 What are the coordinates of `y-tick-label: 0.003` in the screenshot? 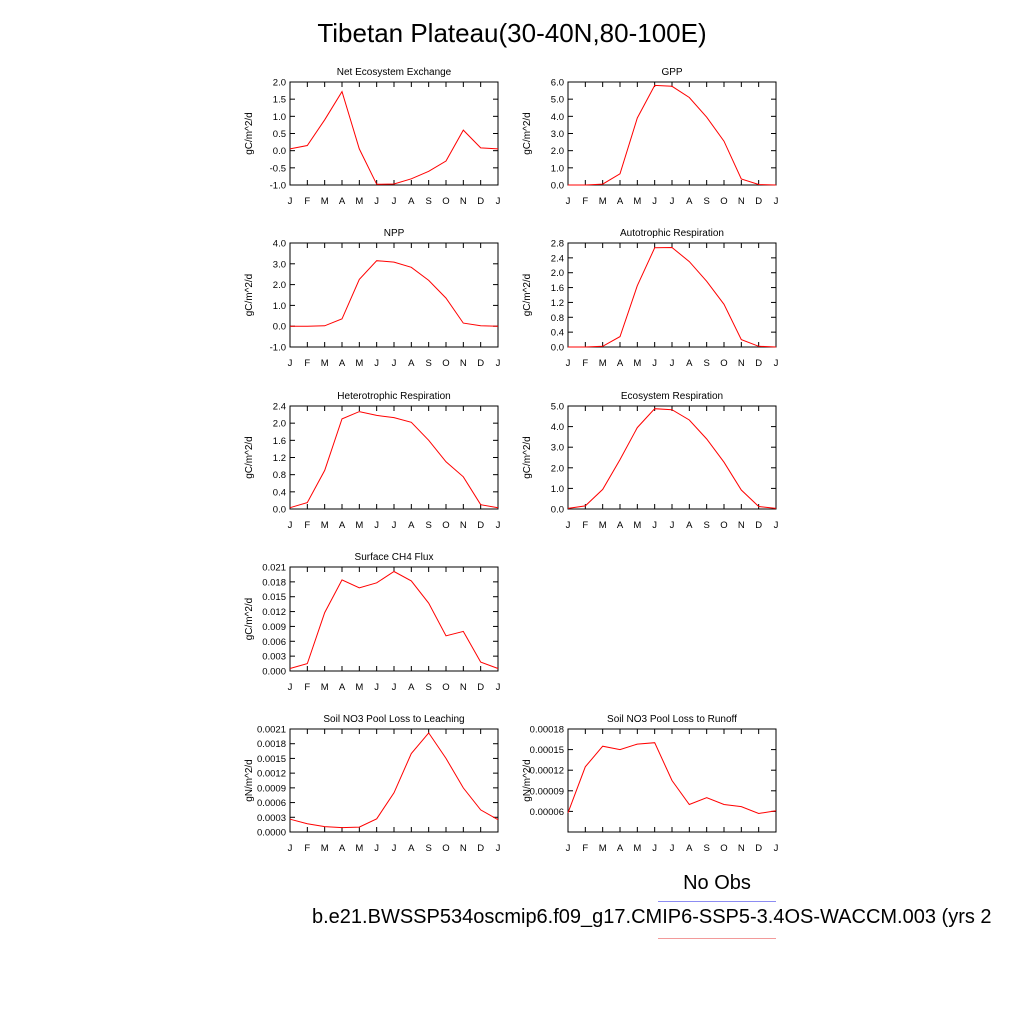 It's located at (274, 657).